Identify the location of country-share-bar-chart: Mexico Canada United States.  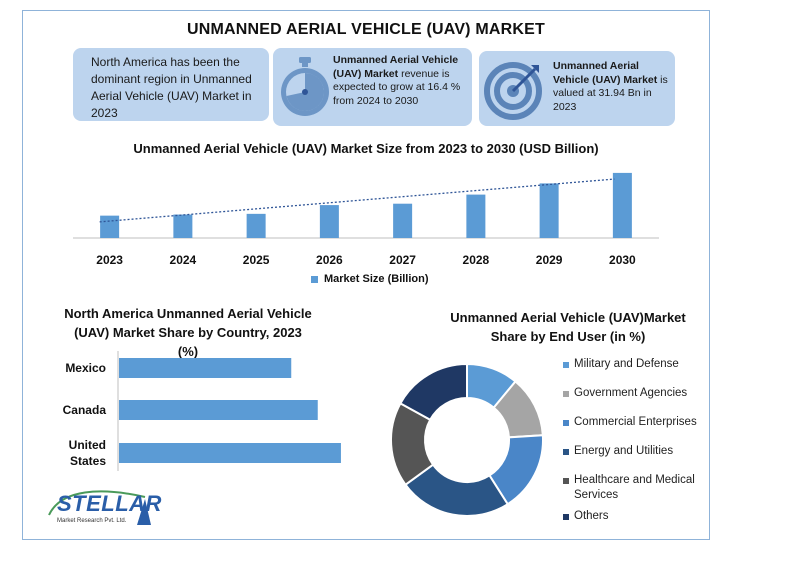
(202, 411).